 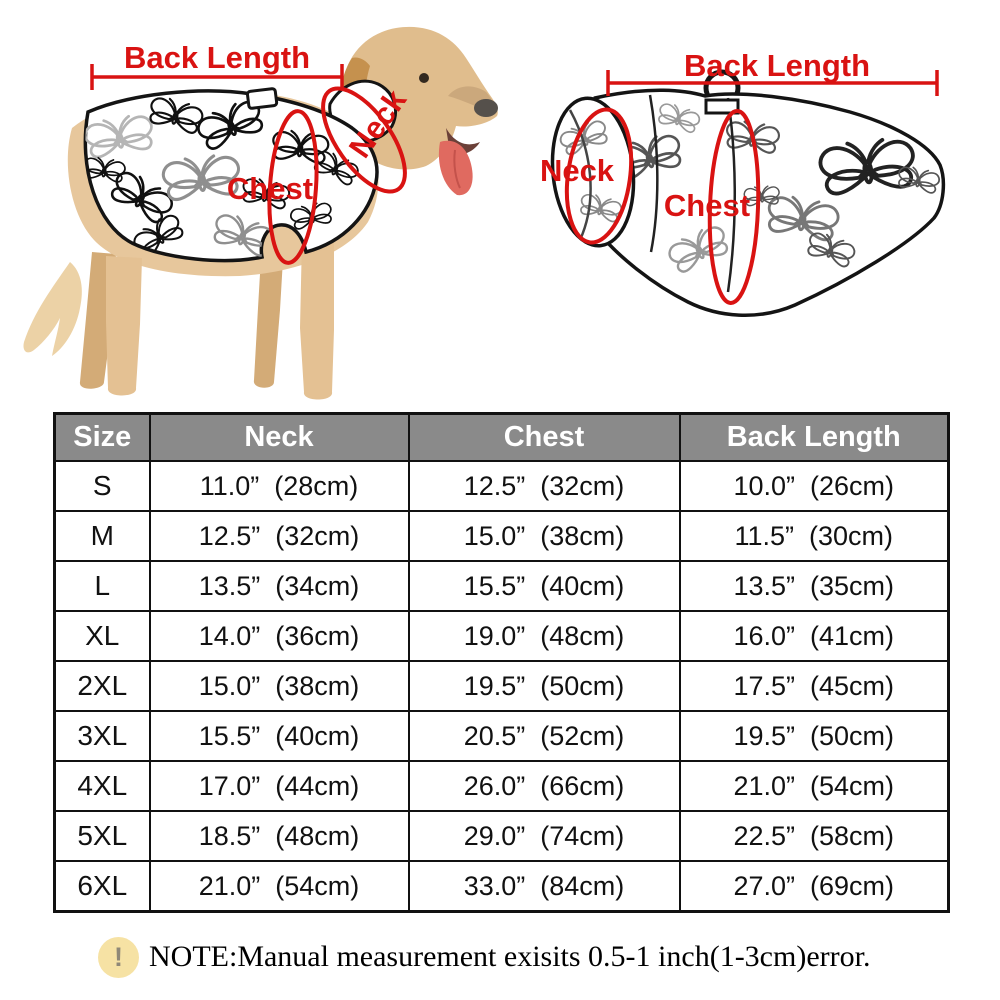 I want to click on measurement-cell: 22.5” (58cm), so click(x=814, y=836).